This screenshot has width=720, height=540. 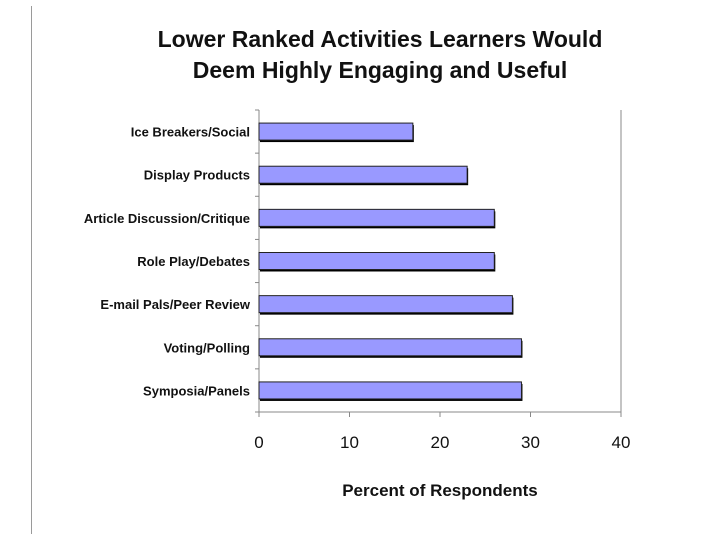 What do you see at coordinates (207, 347) in the screenshot?
I see `category-label: Voting/Polling` at bounding box center [207, 347].